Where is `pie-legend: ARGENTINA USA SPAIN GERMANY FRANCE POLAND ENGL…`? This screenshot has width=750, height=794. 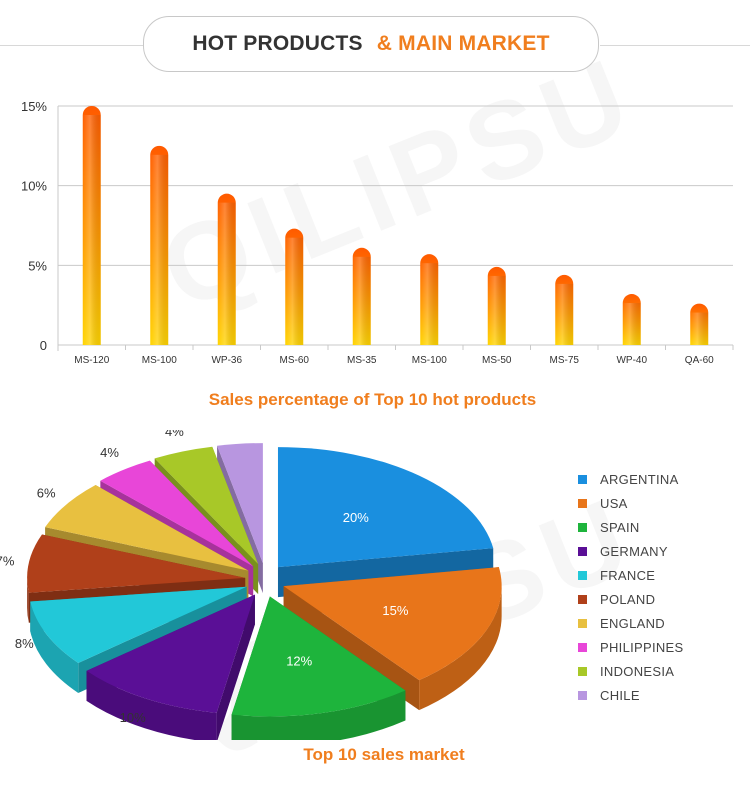
pie-legend: ARGENTINA USA SPAIN GERMANY FRANCE POLAND ENGL… is located at coordinates (631, 587).